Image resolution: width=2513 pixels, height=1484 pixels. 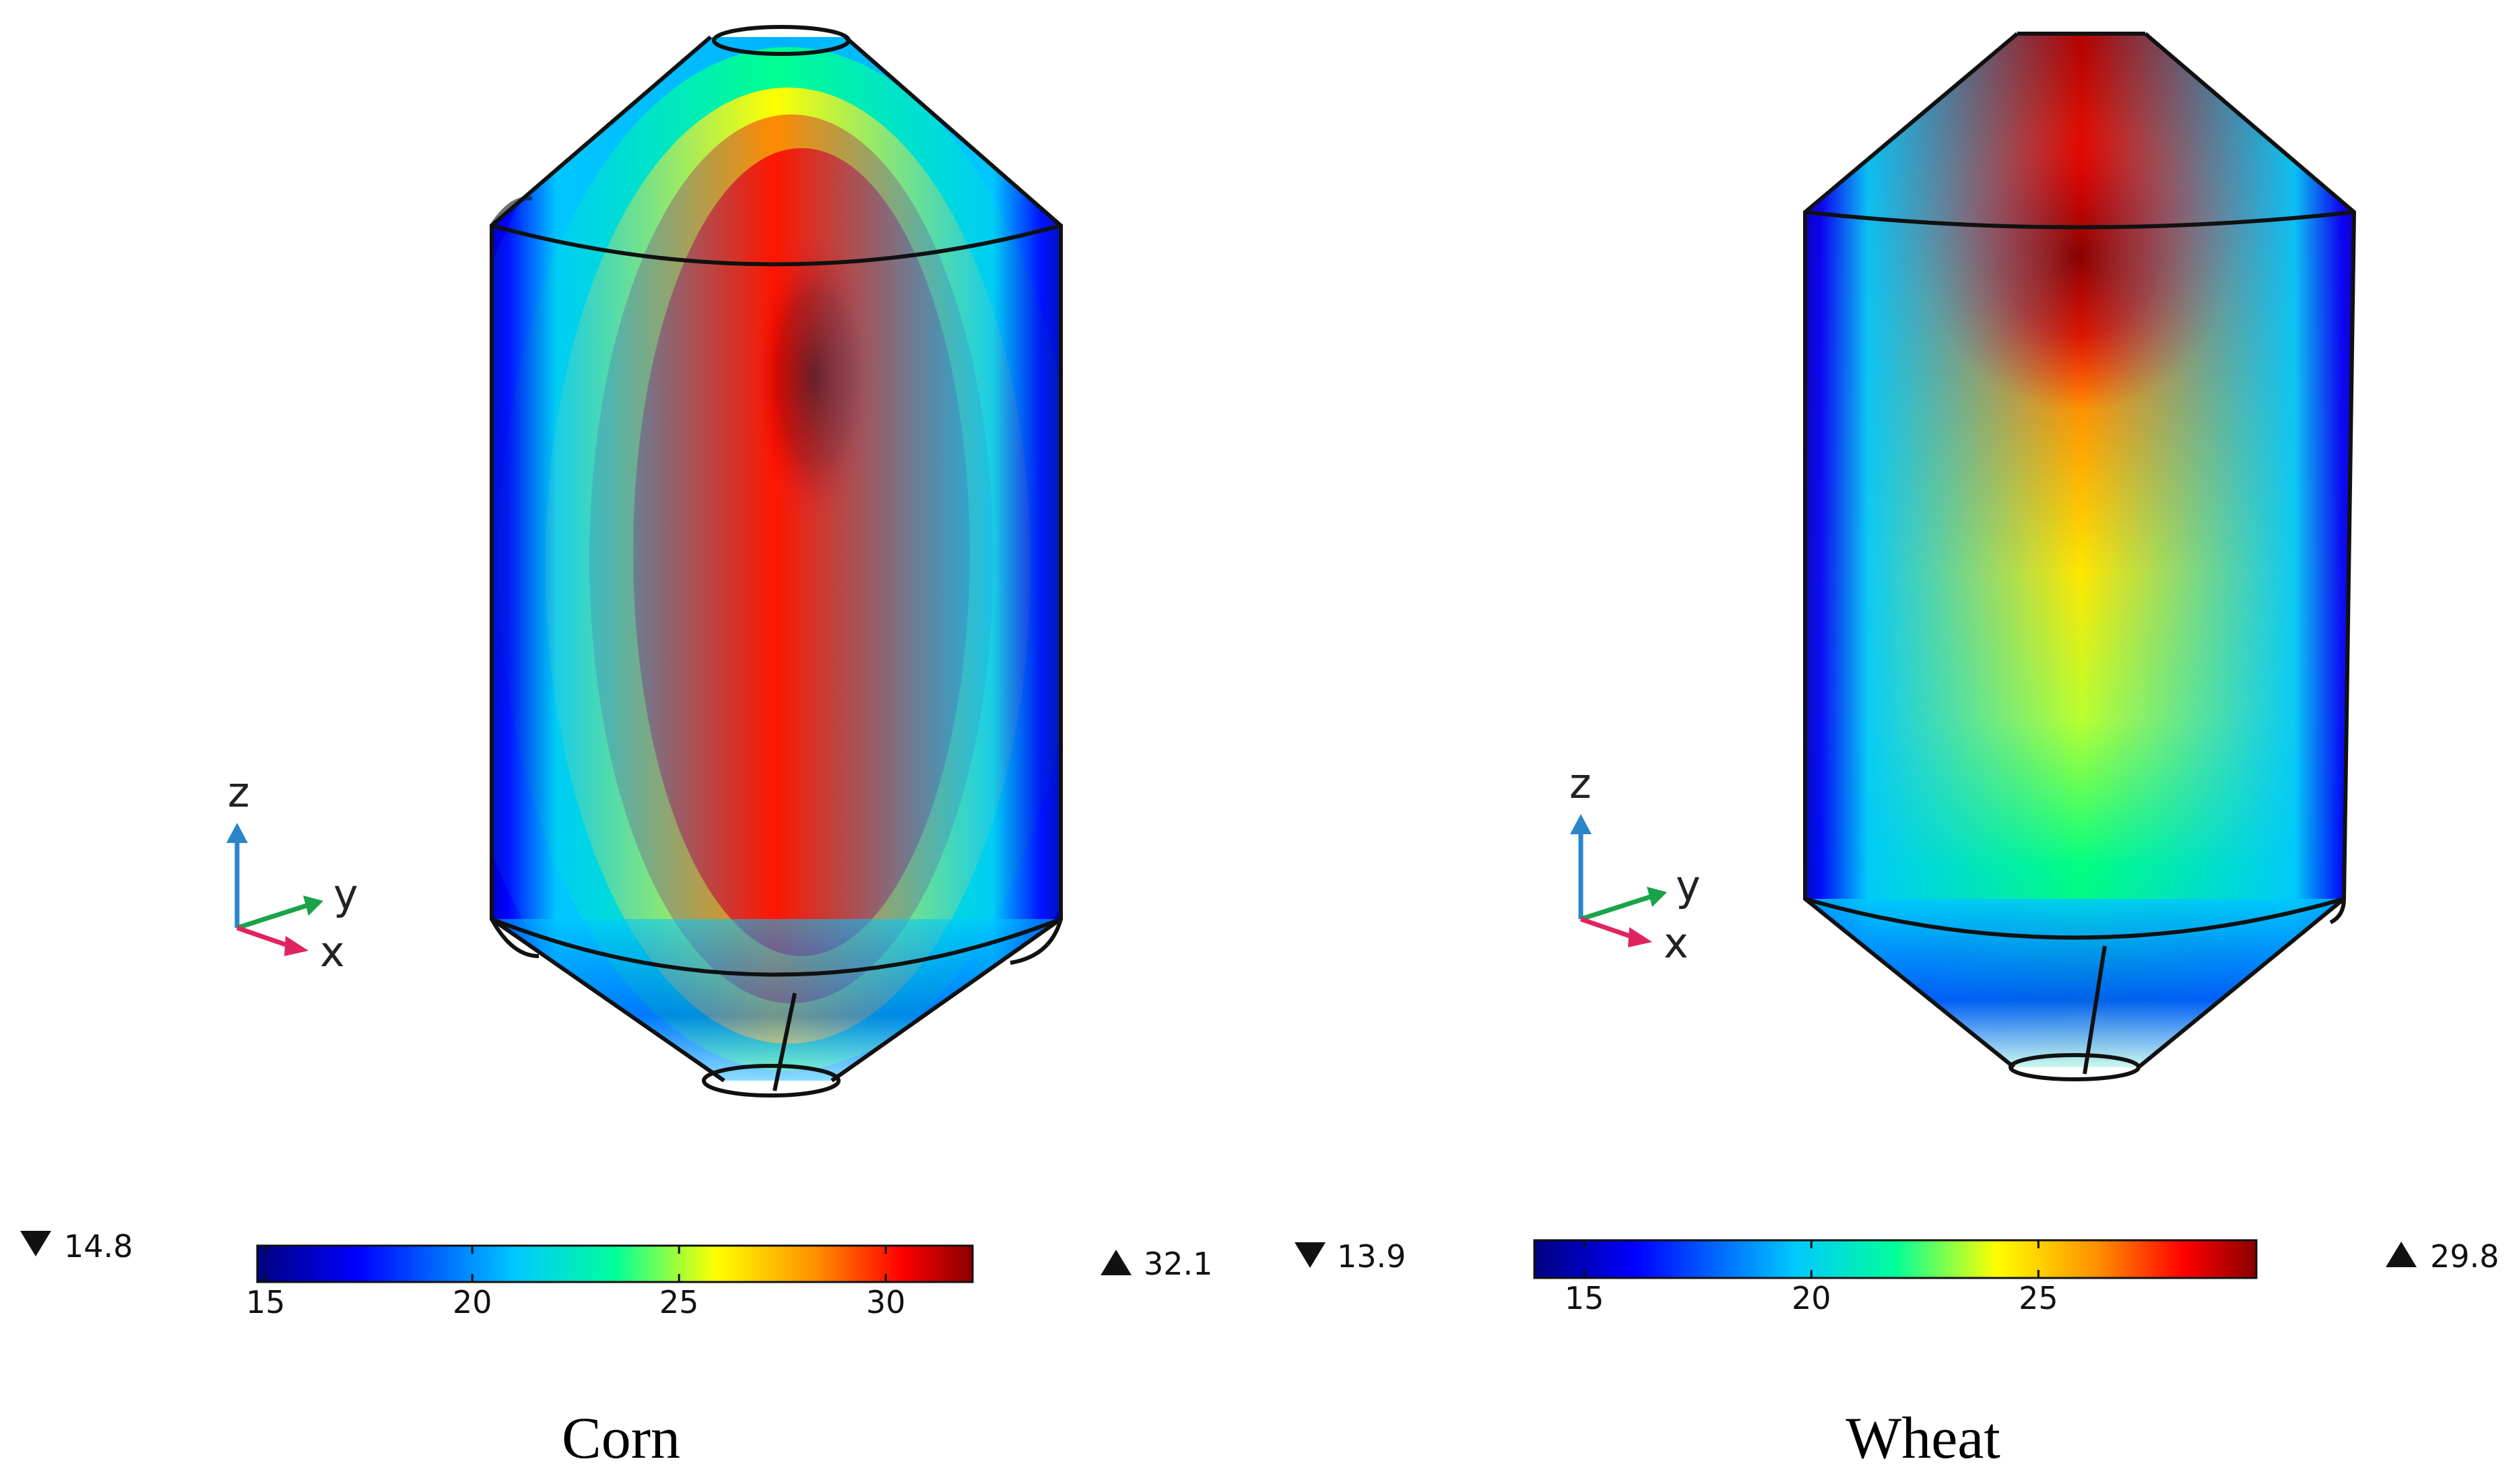 I want to click on colorbar-ticks: 15 20 25 30, so click(x=575, y=1283).